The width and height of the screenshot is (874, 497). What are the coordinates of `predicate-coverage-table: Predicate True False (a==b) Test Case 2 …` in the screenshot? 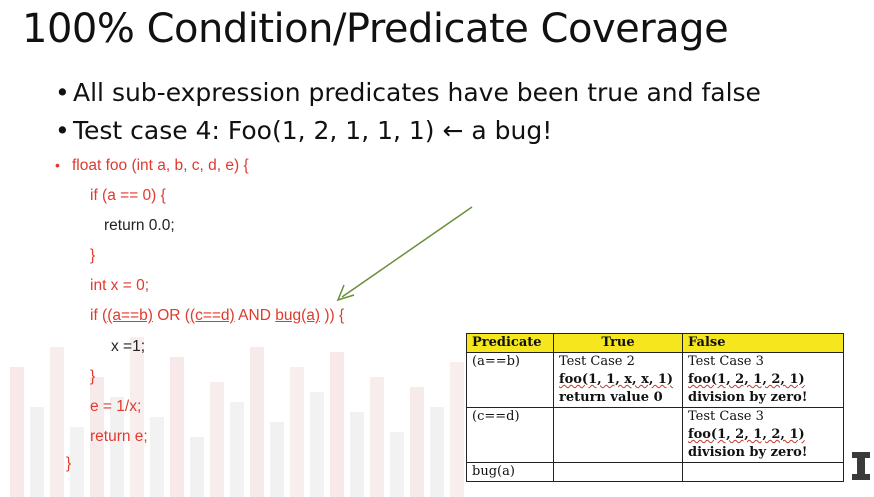 It's located at (655, 407).